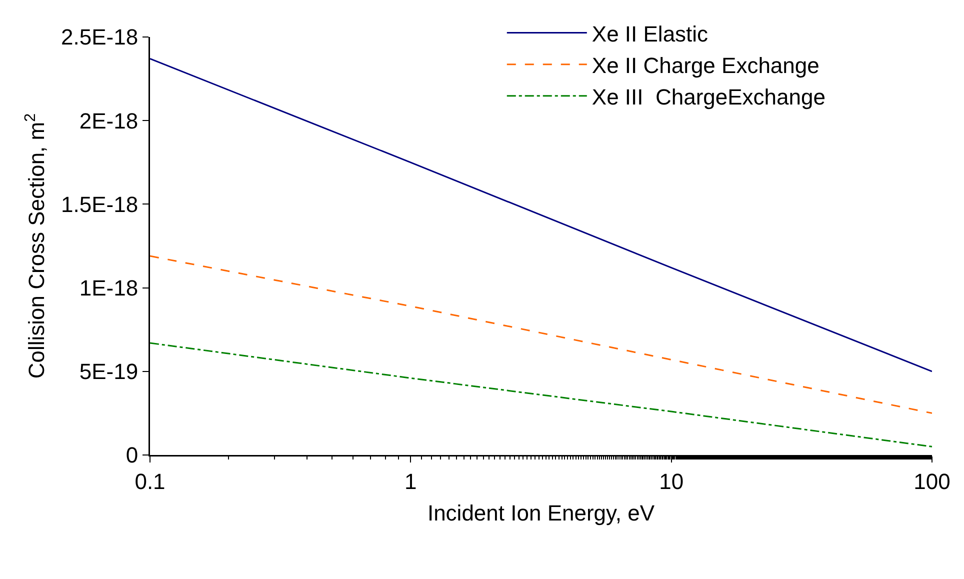 This screenshot has height=579, width=964. I want to click on x-tick-label: 0.1, so click(150, 481).